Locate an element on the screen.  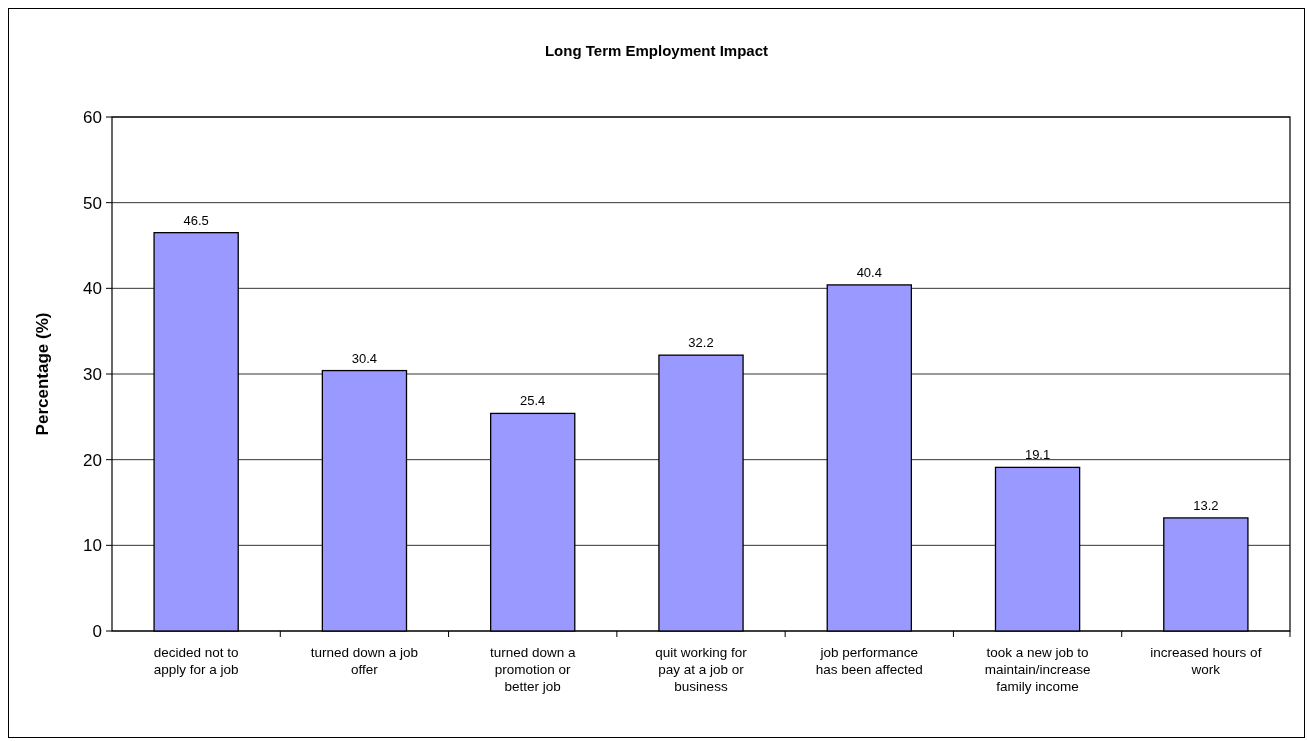
x-tick-label: decided not to apply for a job is located at coordinates (196, 661).